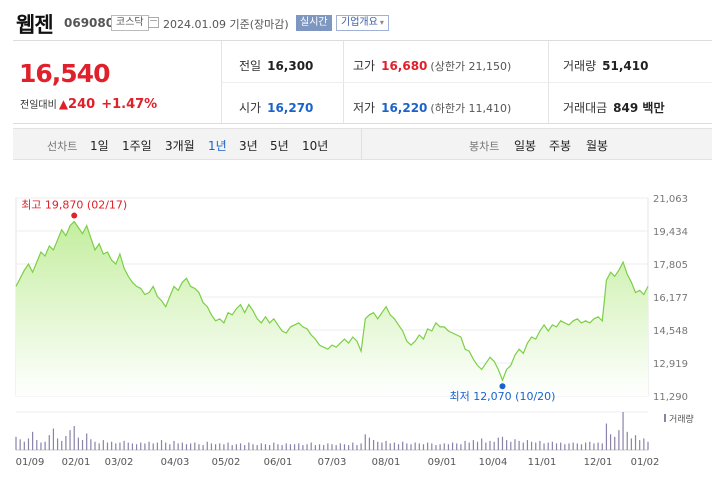 Image resolution: width=712 pixels, height=486 pixels. Describe the element at coordinates (597, 146) in the screenshot. I see `candle-monthly: 월봉` at that location.